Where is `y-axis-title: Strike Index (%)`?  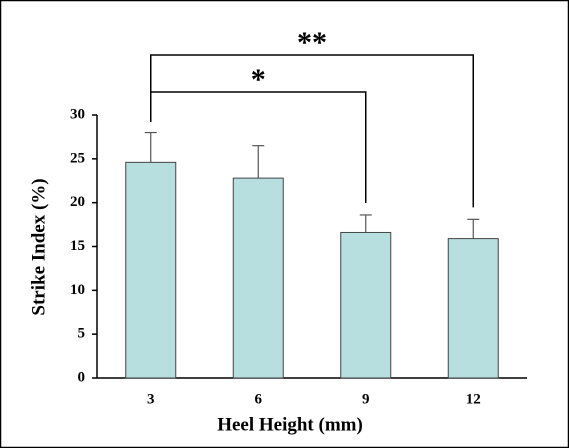 y-axis-title: Strike Index (%) is located at coordinates (38, 246).